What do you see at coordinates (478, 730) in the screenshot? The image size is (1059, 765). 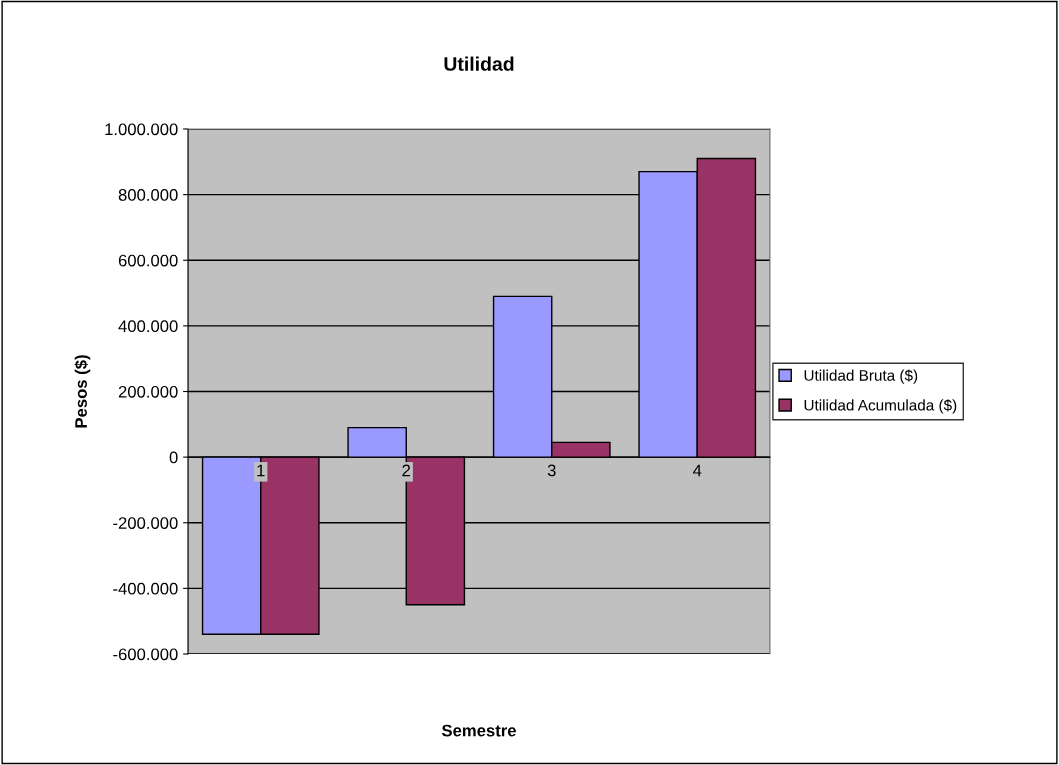 I see `x-axis-title: Semestre` at bounding box center [478, 730].